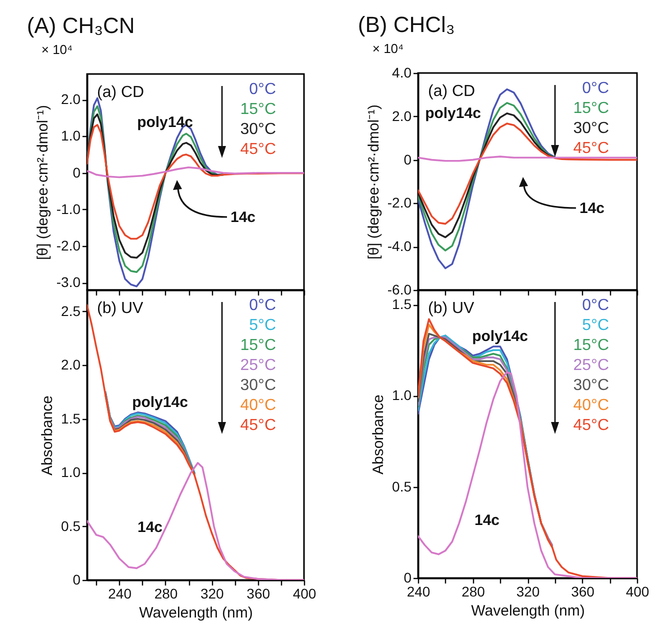  What do you see at coordinates (68, 208) in the screenshot?
I see `y-tick-label: -1.0` at bounding box center [68, 208].